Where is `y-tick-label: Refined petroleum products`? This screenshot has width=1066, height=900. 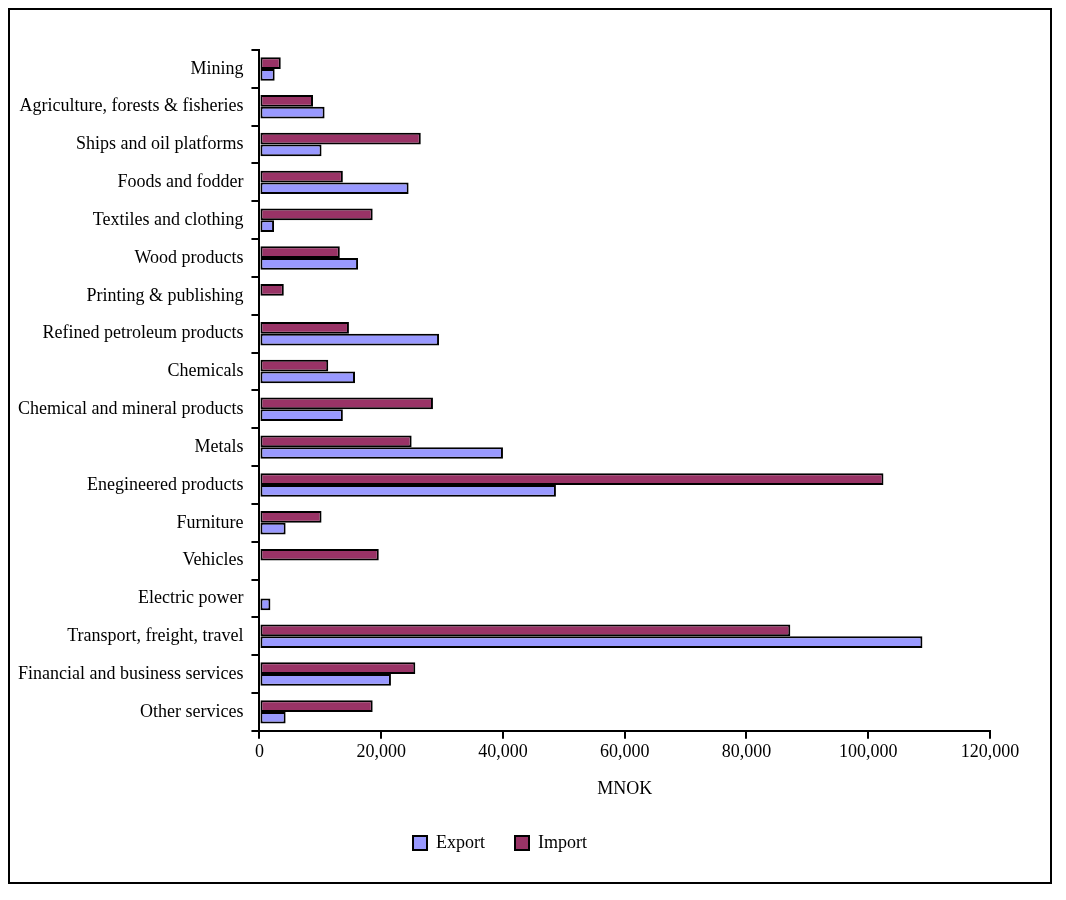
y-tick-label: Refined petroleum products is located at coordinates (143, 332).